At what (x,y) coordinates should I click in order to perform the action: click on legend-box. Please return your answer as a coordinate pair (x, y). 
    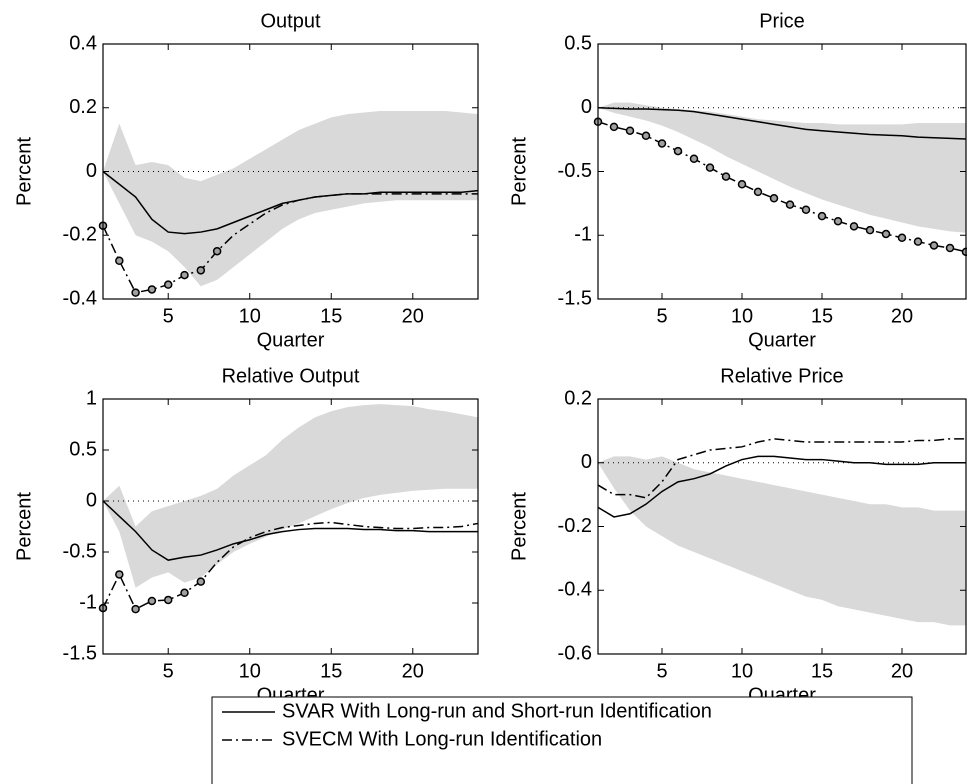
    Looking at the image, I should click on (562, 740).